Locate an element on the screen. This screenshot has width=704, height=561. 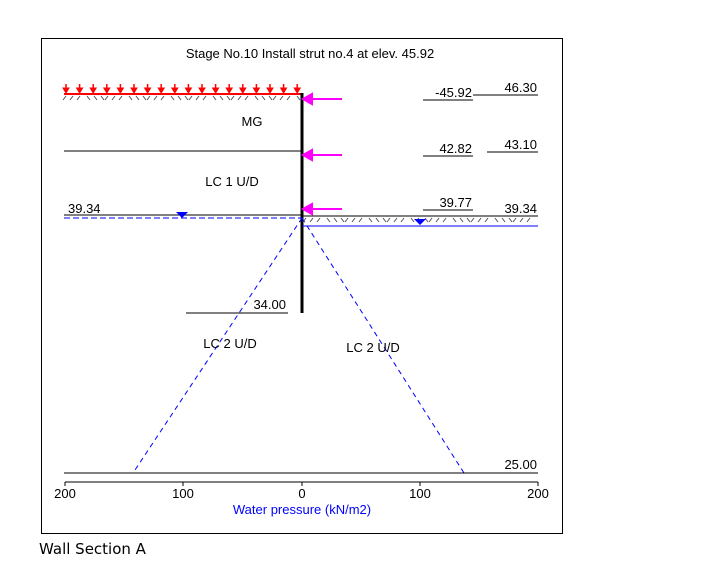
caption: Wall Section A is located at coordinates (92, 549).